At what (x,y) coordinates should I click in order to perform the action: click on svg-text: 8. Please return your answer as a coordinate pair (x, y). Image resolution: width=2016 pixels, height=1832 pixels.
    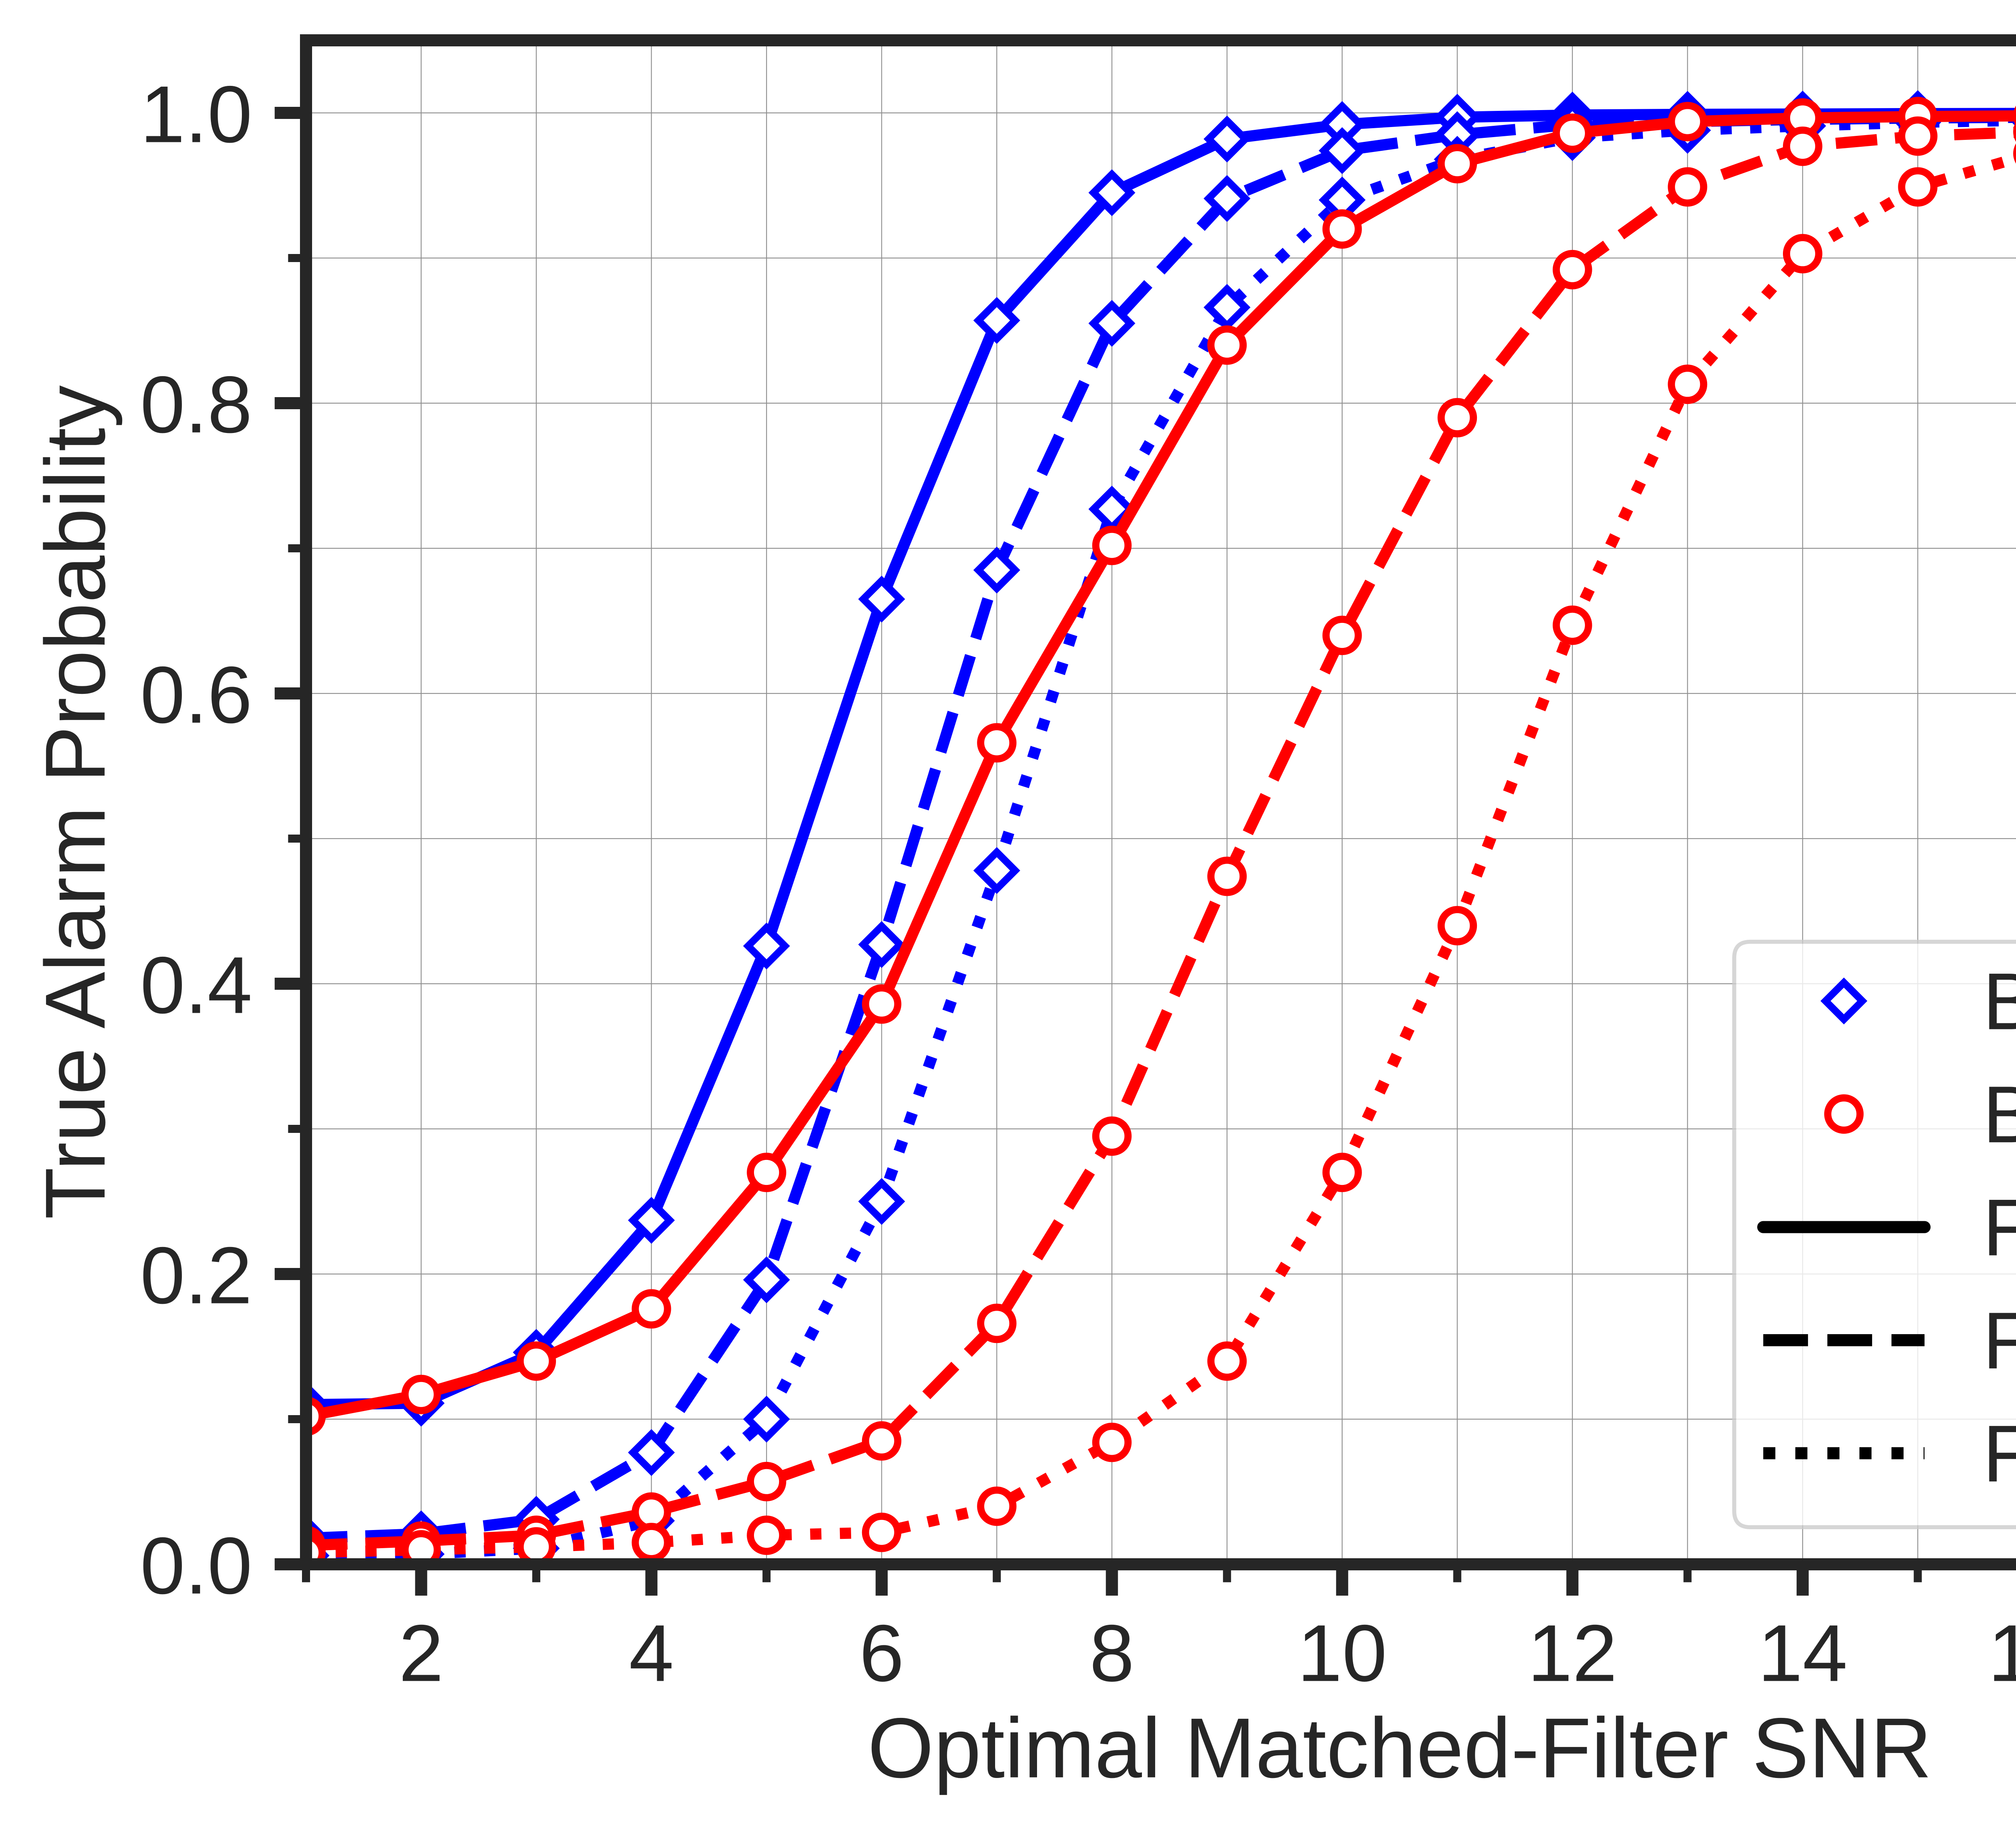
    Looking at the image, I should click on (1111, 1653).